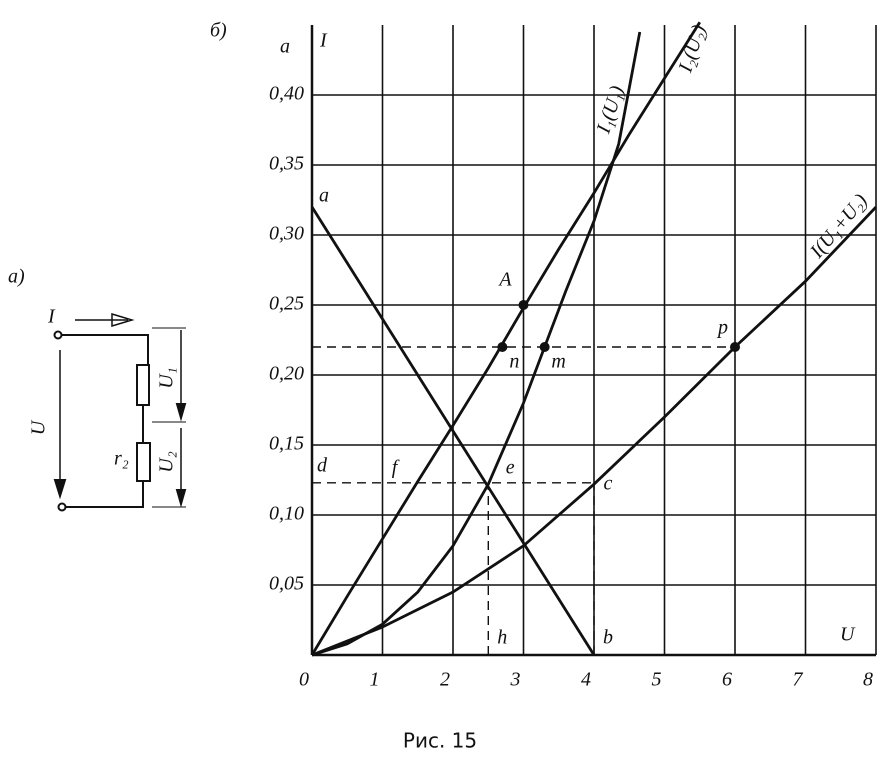  What do you see at coordinates (440, 741) in the screenshot?
I see `caption: Рис. 15` at bounding box center [440, 741].